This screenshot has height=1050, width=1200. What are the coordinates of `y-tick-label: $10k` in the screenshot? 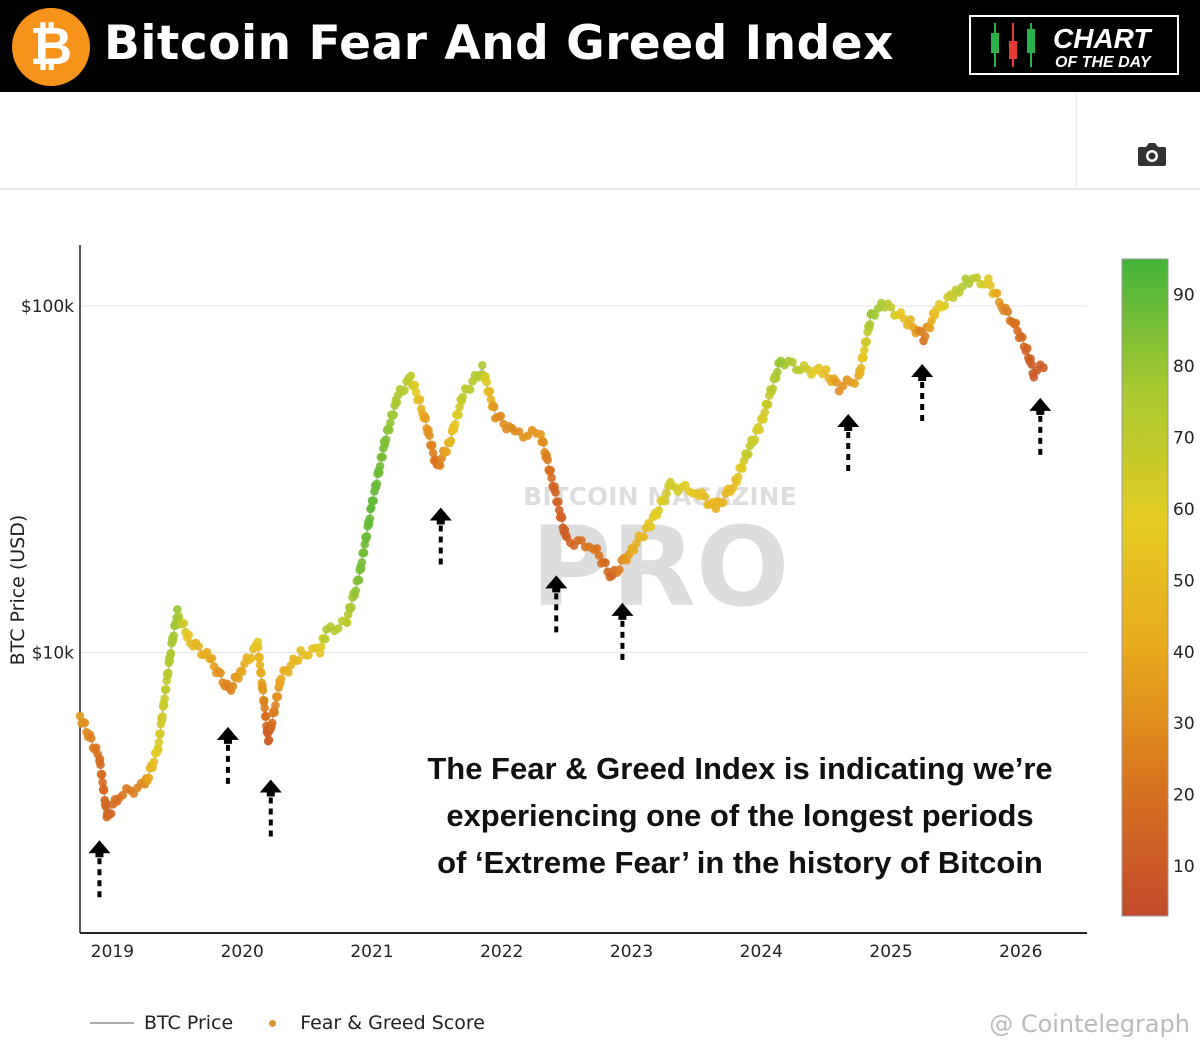 It's located at (53, 653).